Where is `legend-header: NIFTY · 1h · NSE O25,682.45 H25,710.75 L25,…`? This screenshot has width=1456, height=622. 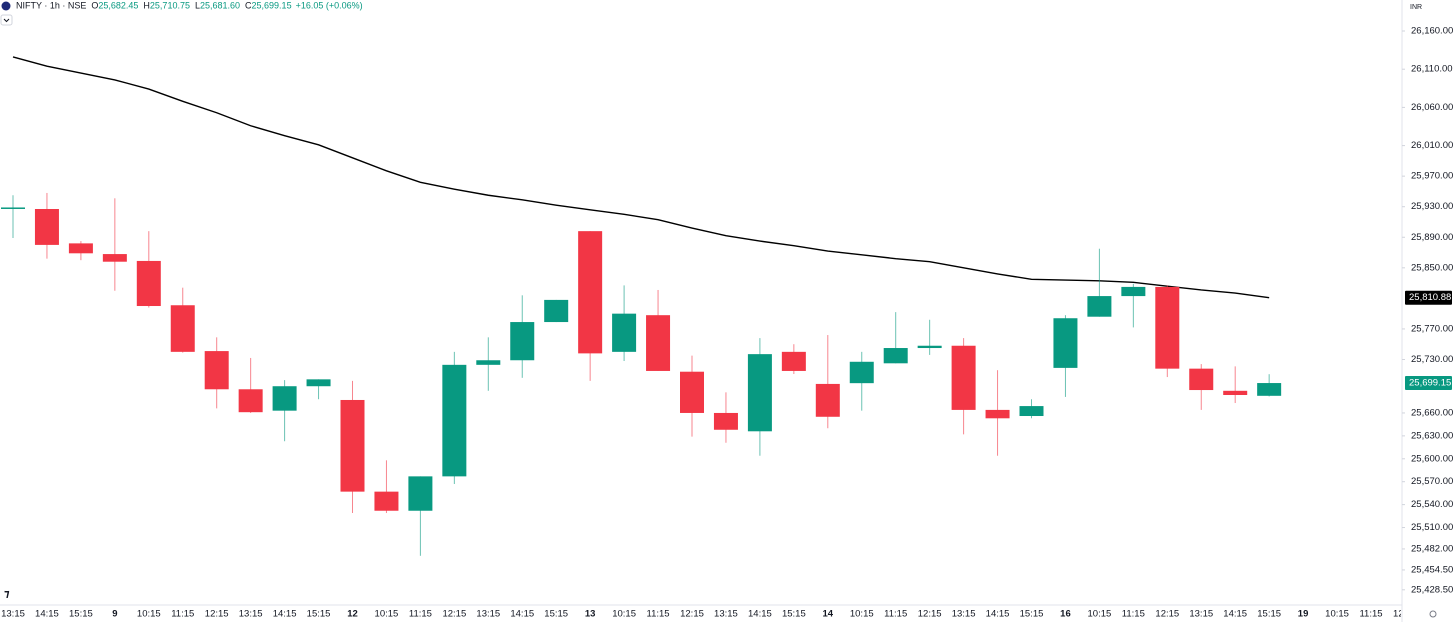 legend-header: NIFTY · 1h · NSE O25,682.45 H25,710.75 L25,… is located at coordinates (189, 6).